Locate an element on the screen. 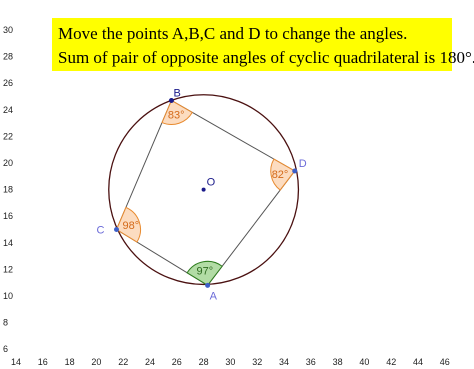 This screenshot has width=474, height=369. y-tick-label: 16 is located at coordinates (8, 216).